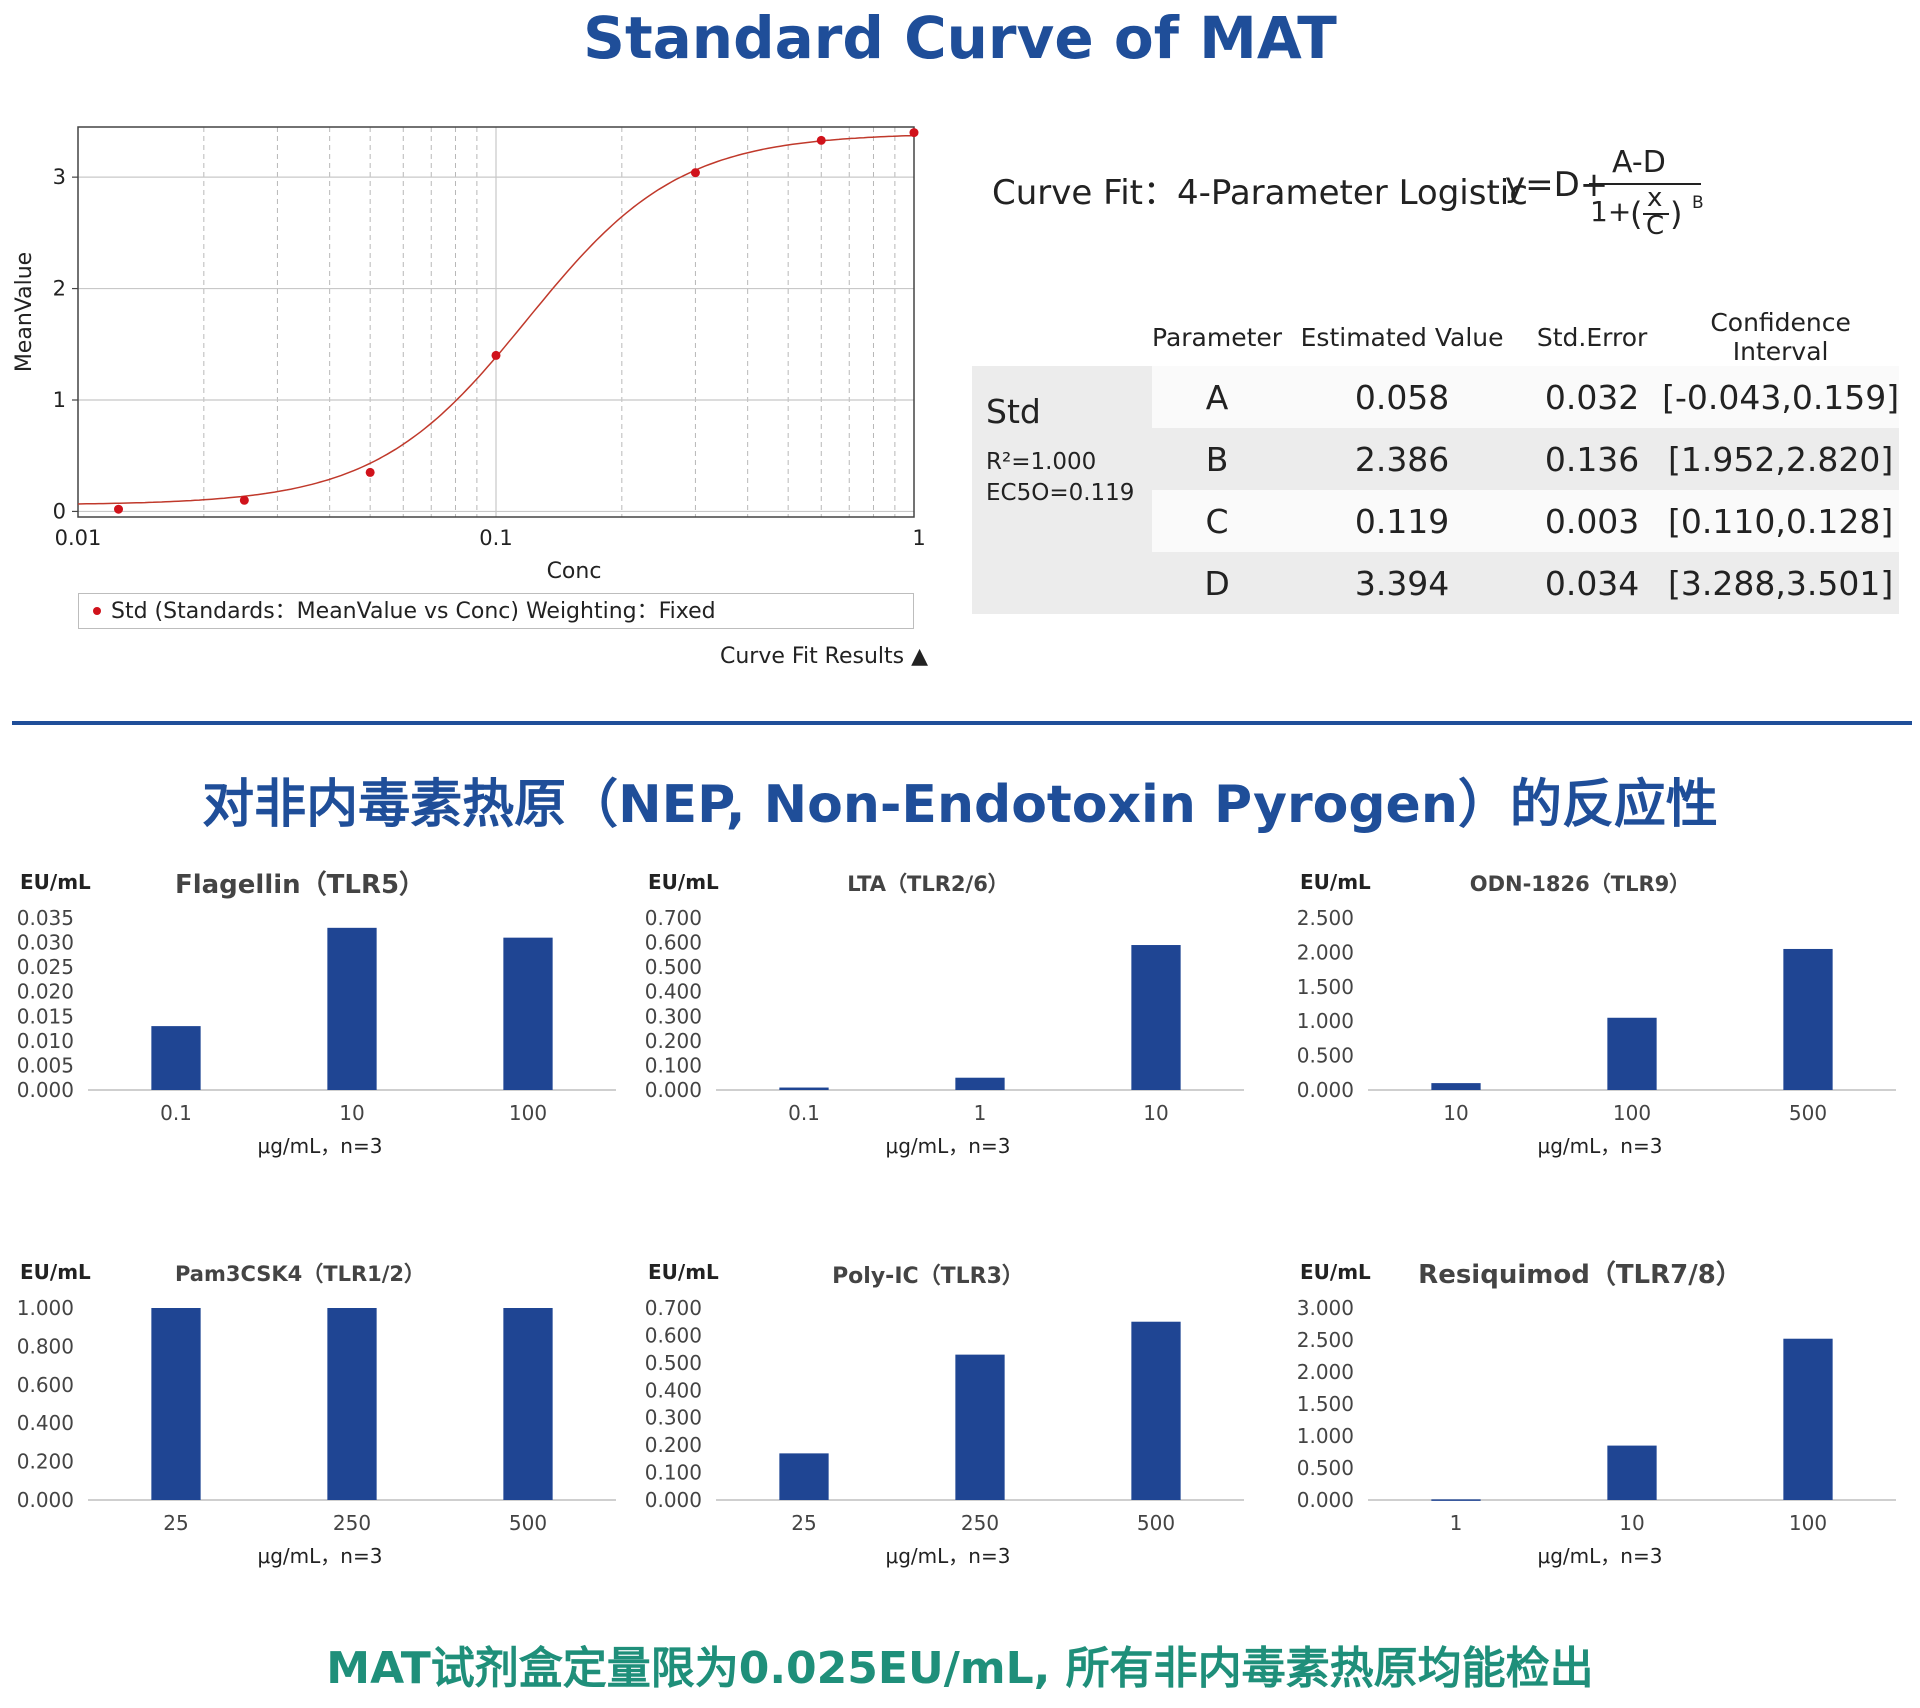 The width and height of the screenshot is (1920, 1708). I want to click on formula-paren-close: ), so click(1676, 214).